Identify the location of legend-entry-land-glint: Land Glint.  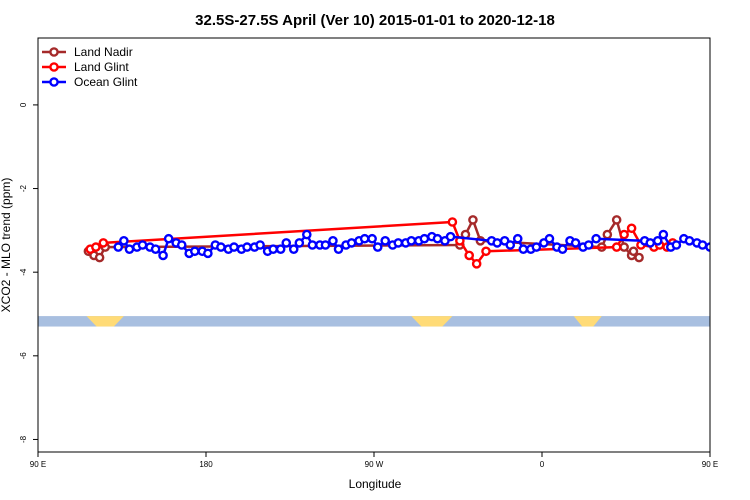
(85, 67).